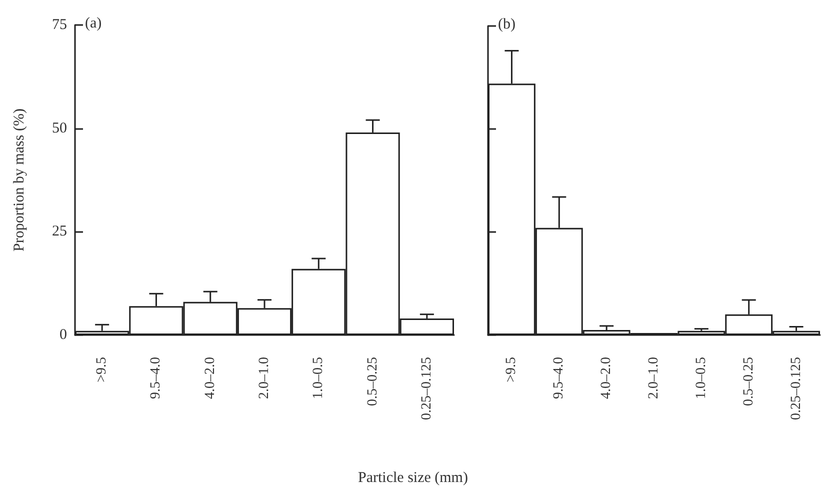  What do you see at coordinates (59, 25) in the screenshot?
I see `y-tick-label: 75` at bounding box center [59, 25].